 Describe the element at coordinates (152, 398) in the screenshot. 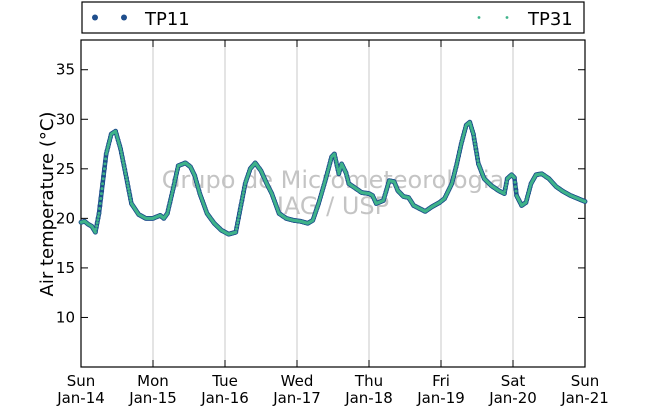

I see `x-tick-date-1: Jan-15` at that location.